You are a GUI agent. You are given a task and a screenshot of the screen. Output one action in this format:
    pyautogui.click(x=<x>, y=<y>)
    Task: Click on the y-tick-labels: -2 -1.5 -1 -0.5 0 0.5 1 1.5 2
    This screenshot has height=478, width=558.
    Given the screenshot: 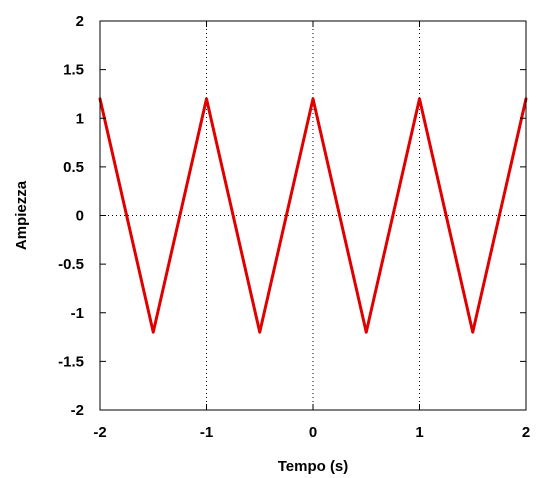 What is the action you would take?
    pyautogui.click(x=71, y=216)
    